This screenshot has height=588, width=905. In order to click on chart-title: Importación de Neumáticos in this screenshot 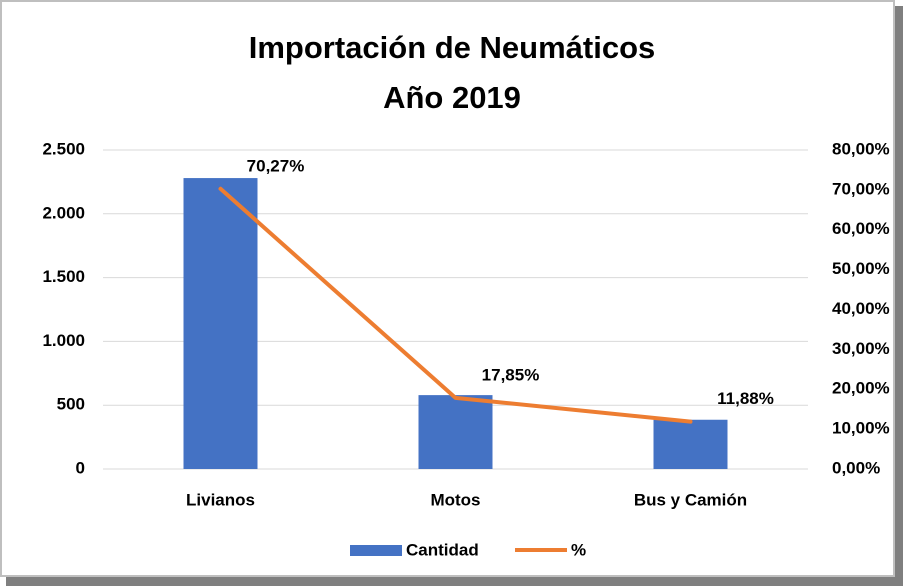, I will do `click(452, 47)`.